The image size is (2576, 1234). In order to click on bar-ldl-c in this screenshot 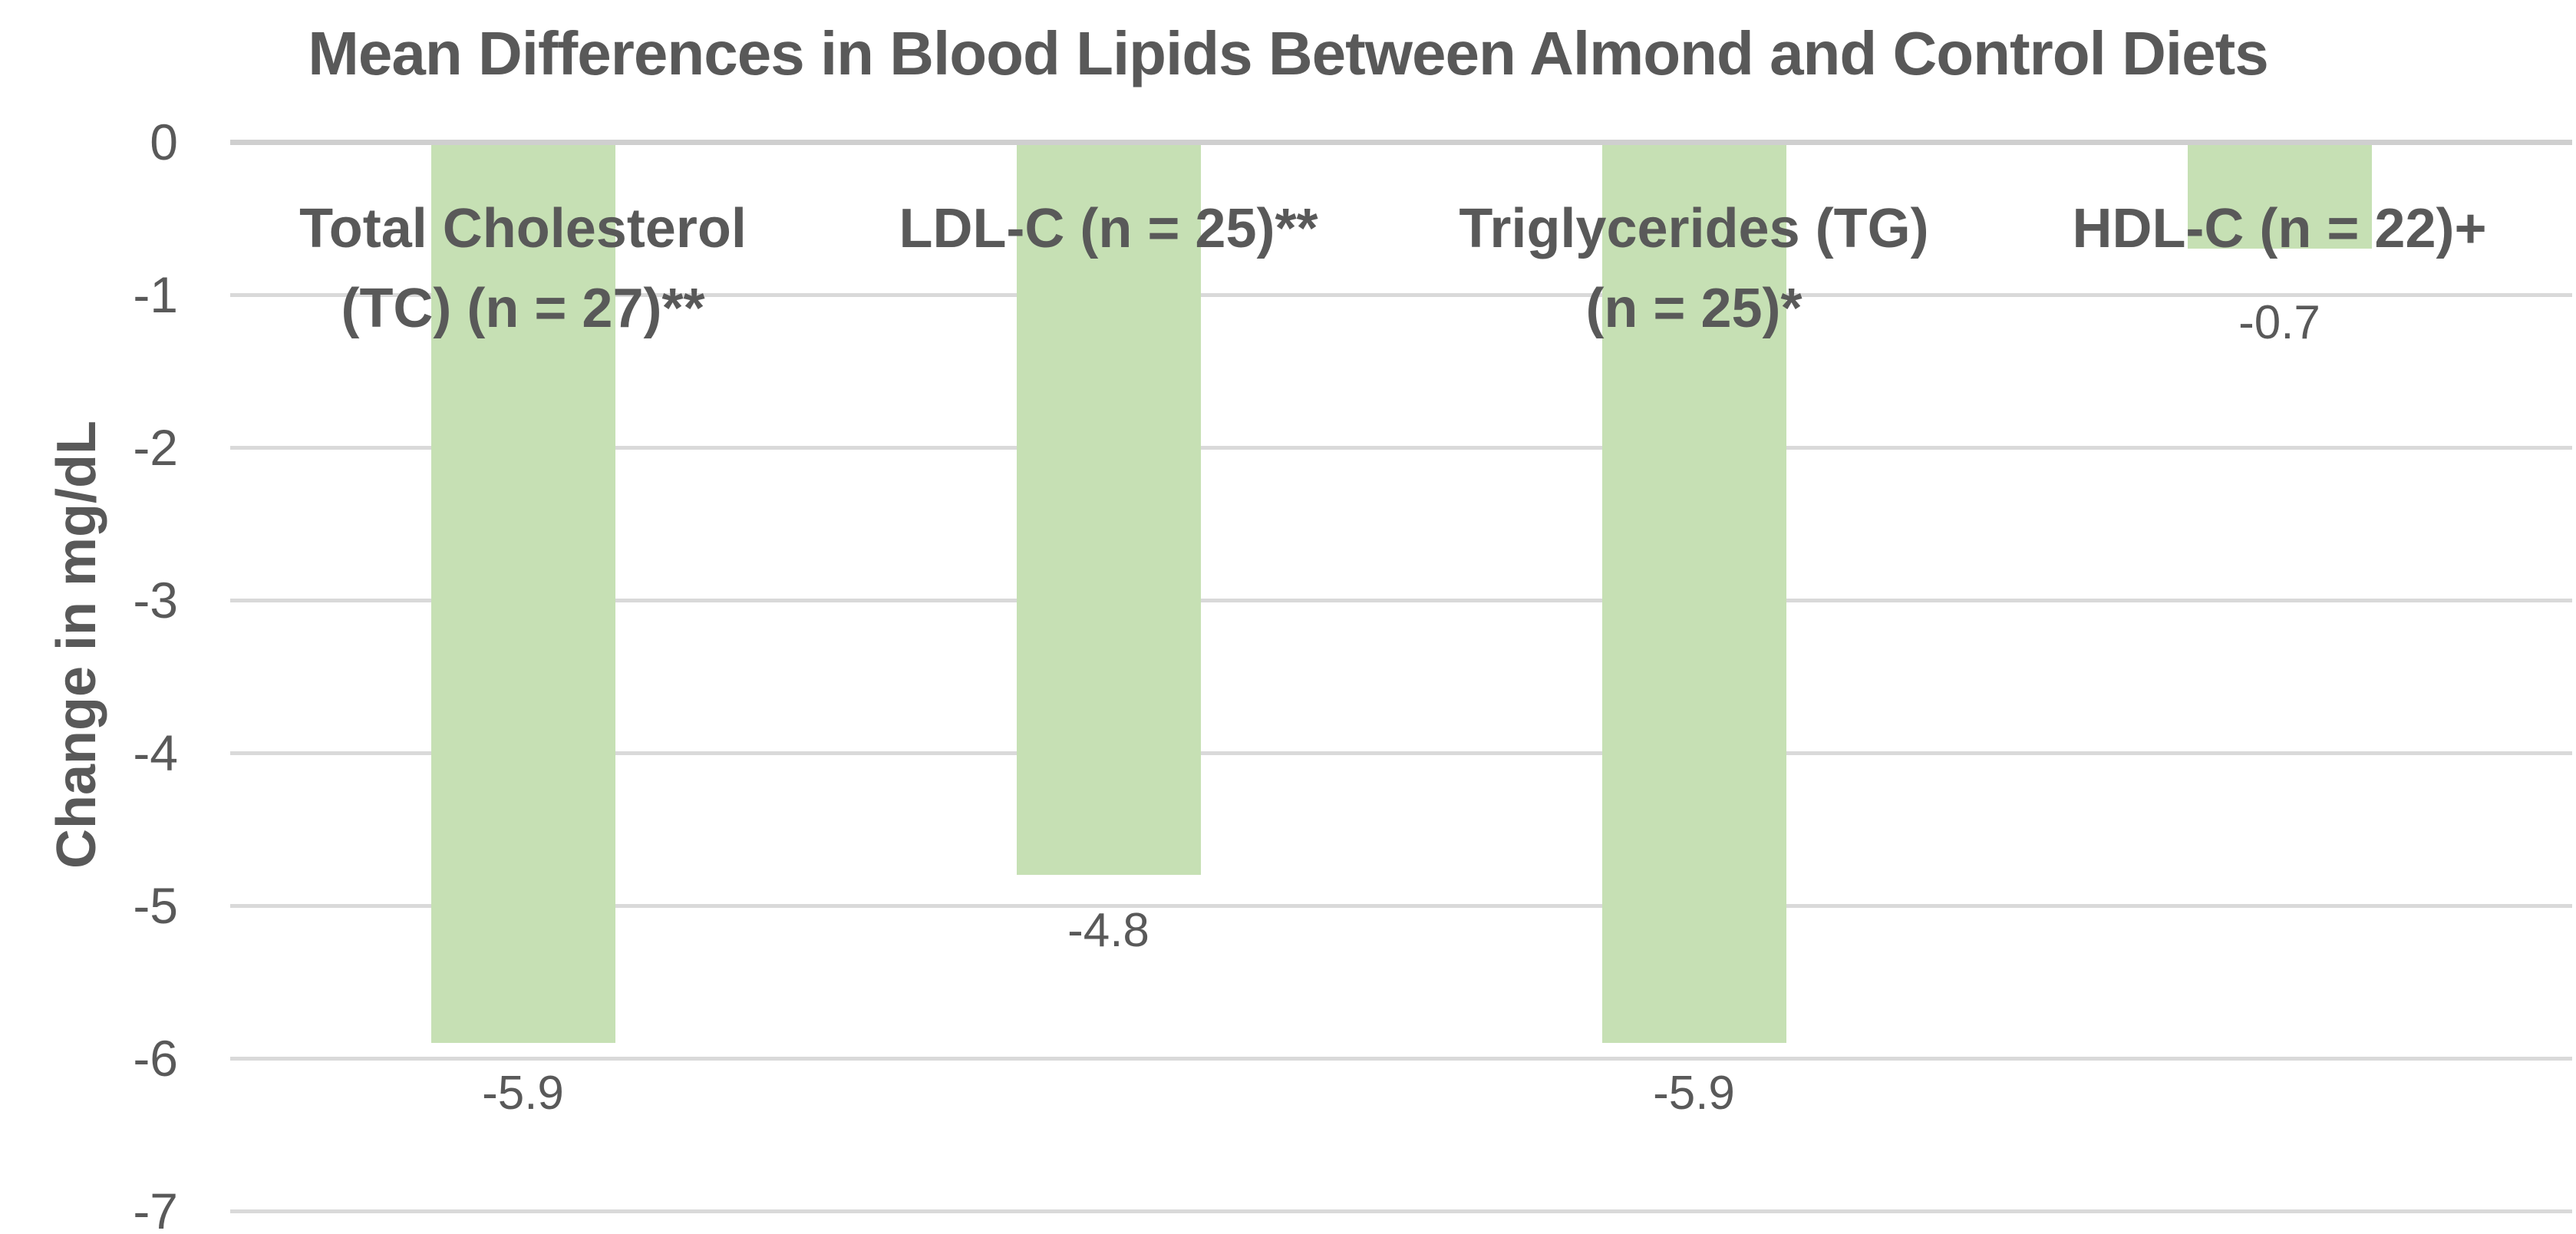, I will do `click(1108, 509)`.